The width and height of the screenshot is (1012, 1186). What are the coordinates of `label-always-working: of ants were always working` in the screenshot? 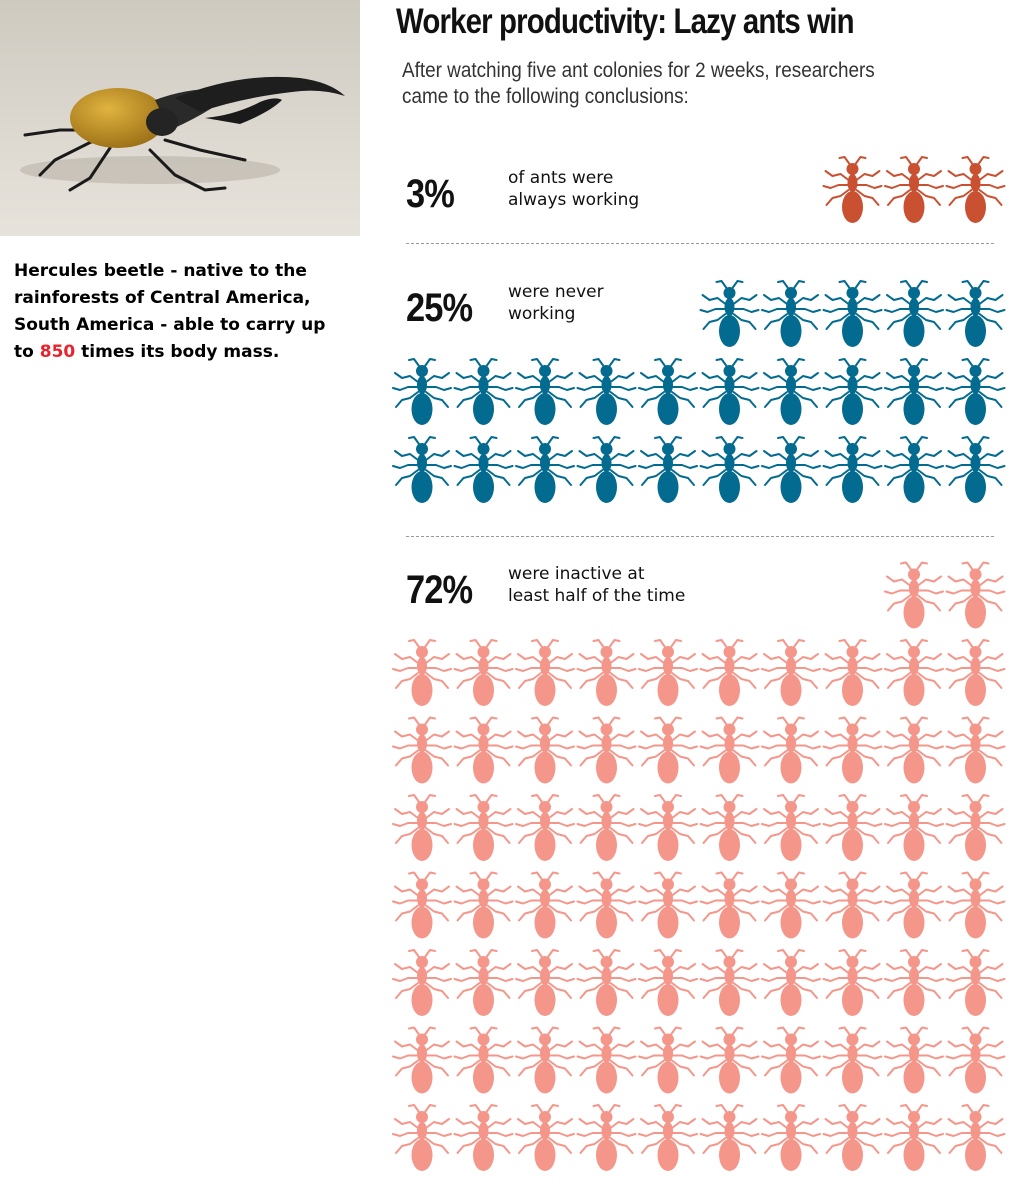 It's located at (623, 189).